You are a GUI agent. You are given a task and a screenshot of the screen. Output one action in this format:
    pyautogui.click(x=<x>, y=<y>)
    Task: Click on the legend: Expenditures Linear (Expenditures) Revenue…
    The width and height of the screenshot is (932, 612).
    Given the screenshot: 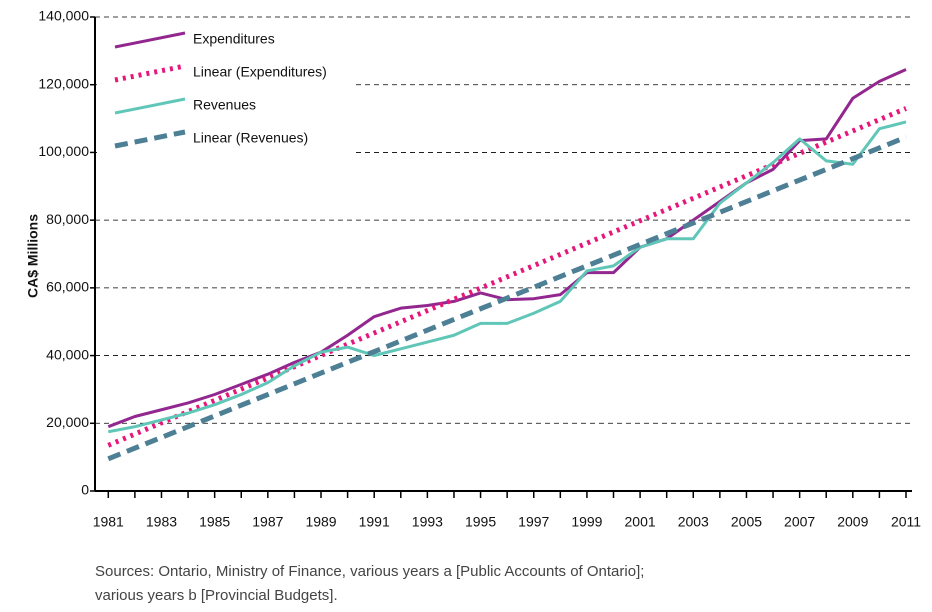 What is the action you would take?
    pyautogui.click(x=226, y=92)
    